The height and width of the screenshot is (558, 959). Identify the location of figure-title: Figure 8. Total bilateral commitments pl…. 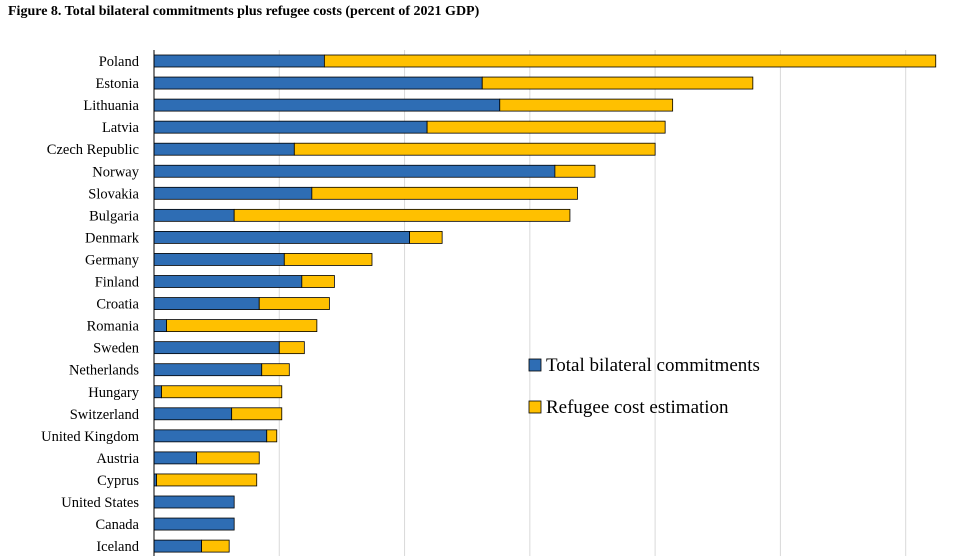
(244, 11).